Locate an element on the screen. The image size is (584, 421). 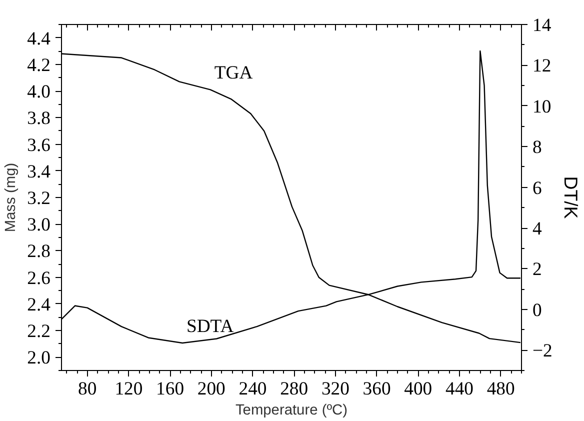
y-tick-label: 3.6 is located at coordinates (39, 145).